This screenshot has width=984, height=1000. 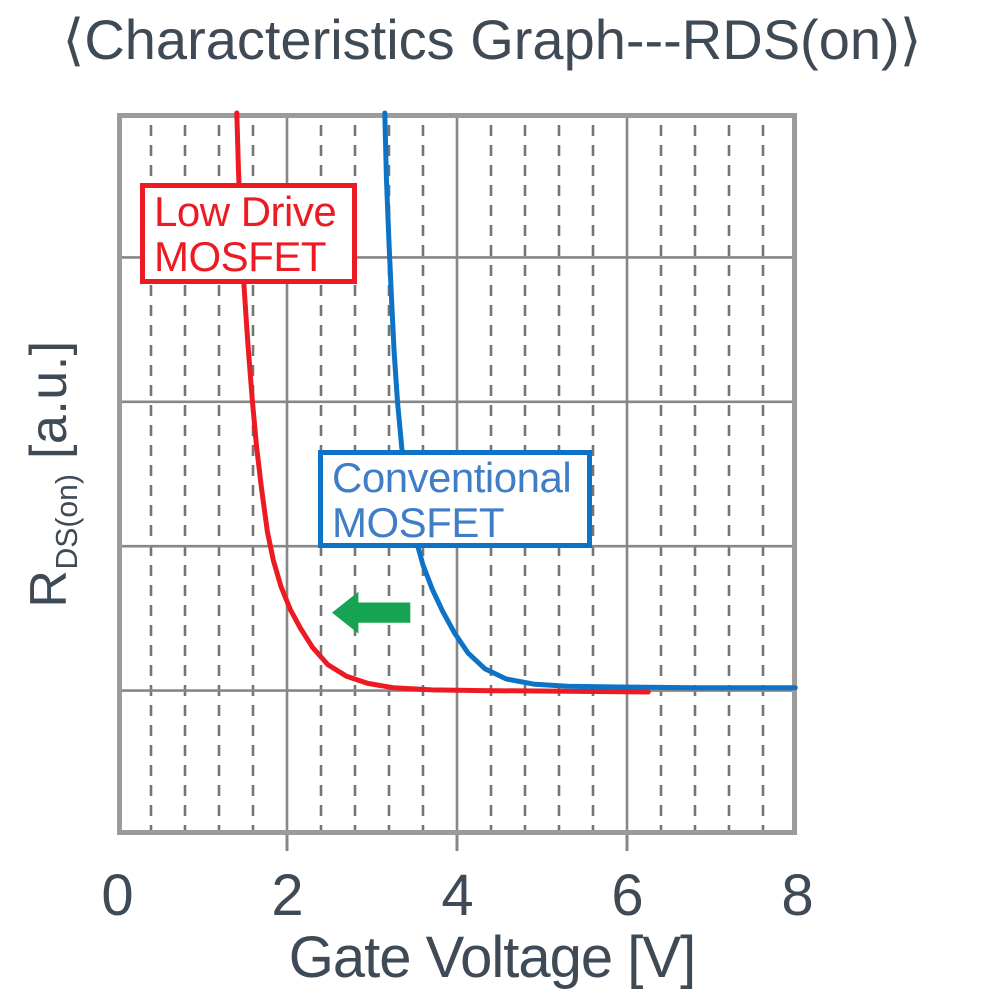 I want to click on x-tick-label: 2, so click(x=287, y=895).